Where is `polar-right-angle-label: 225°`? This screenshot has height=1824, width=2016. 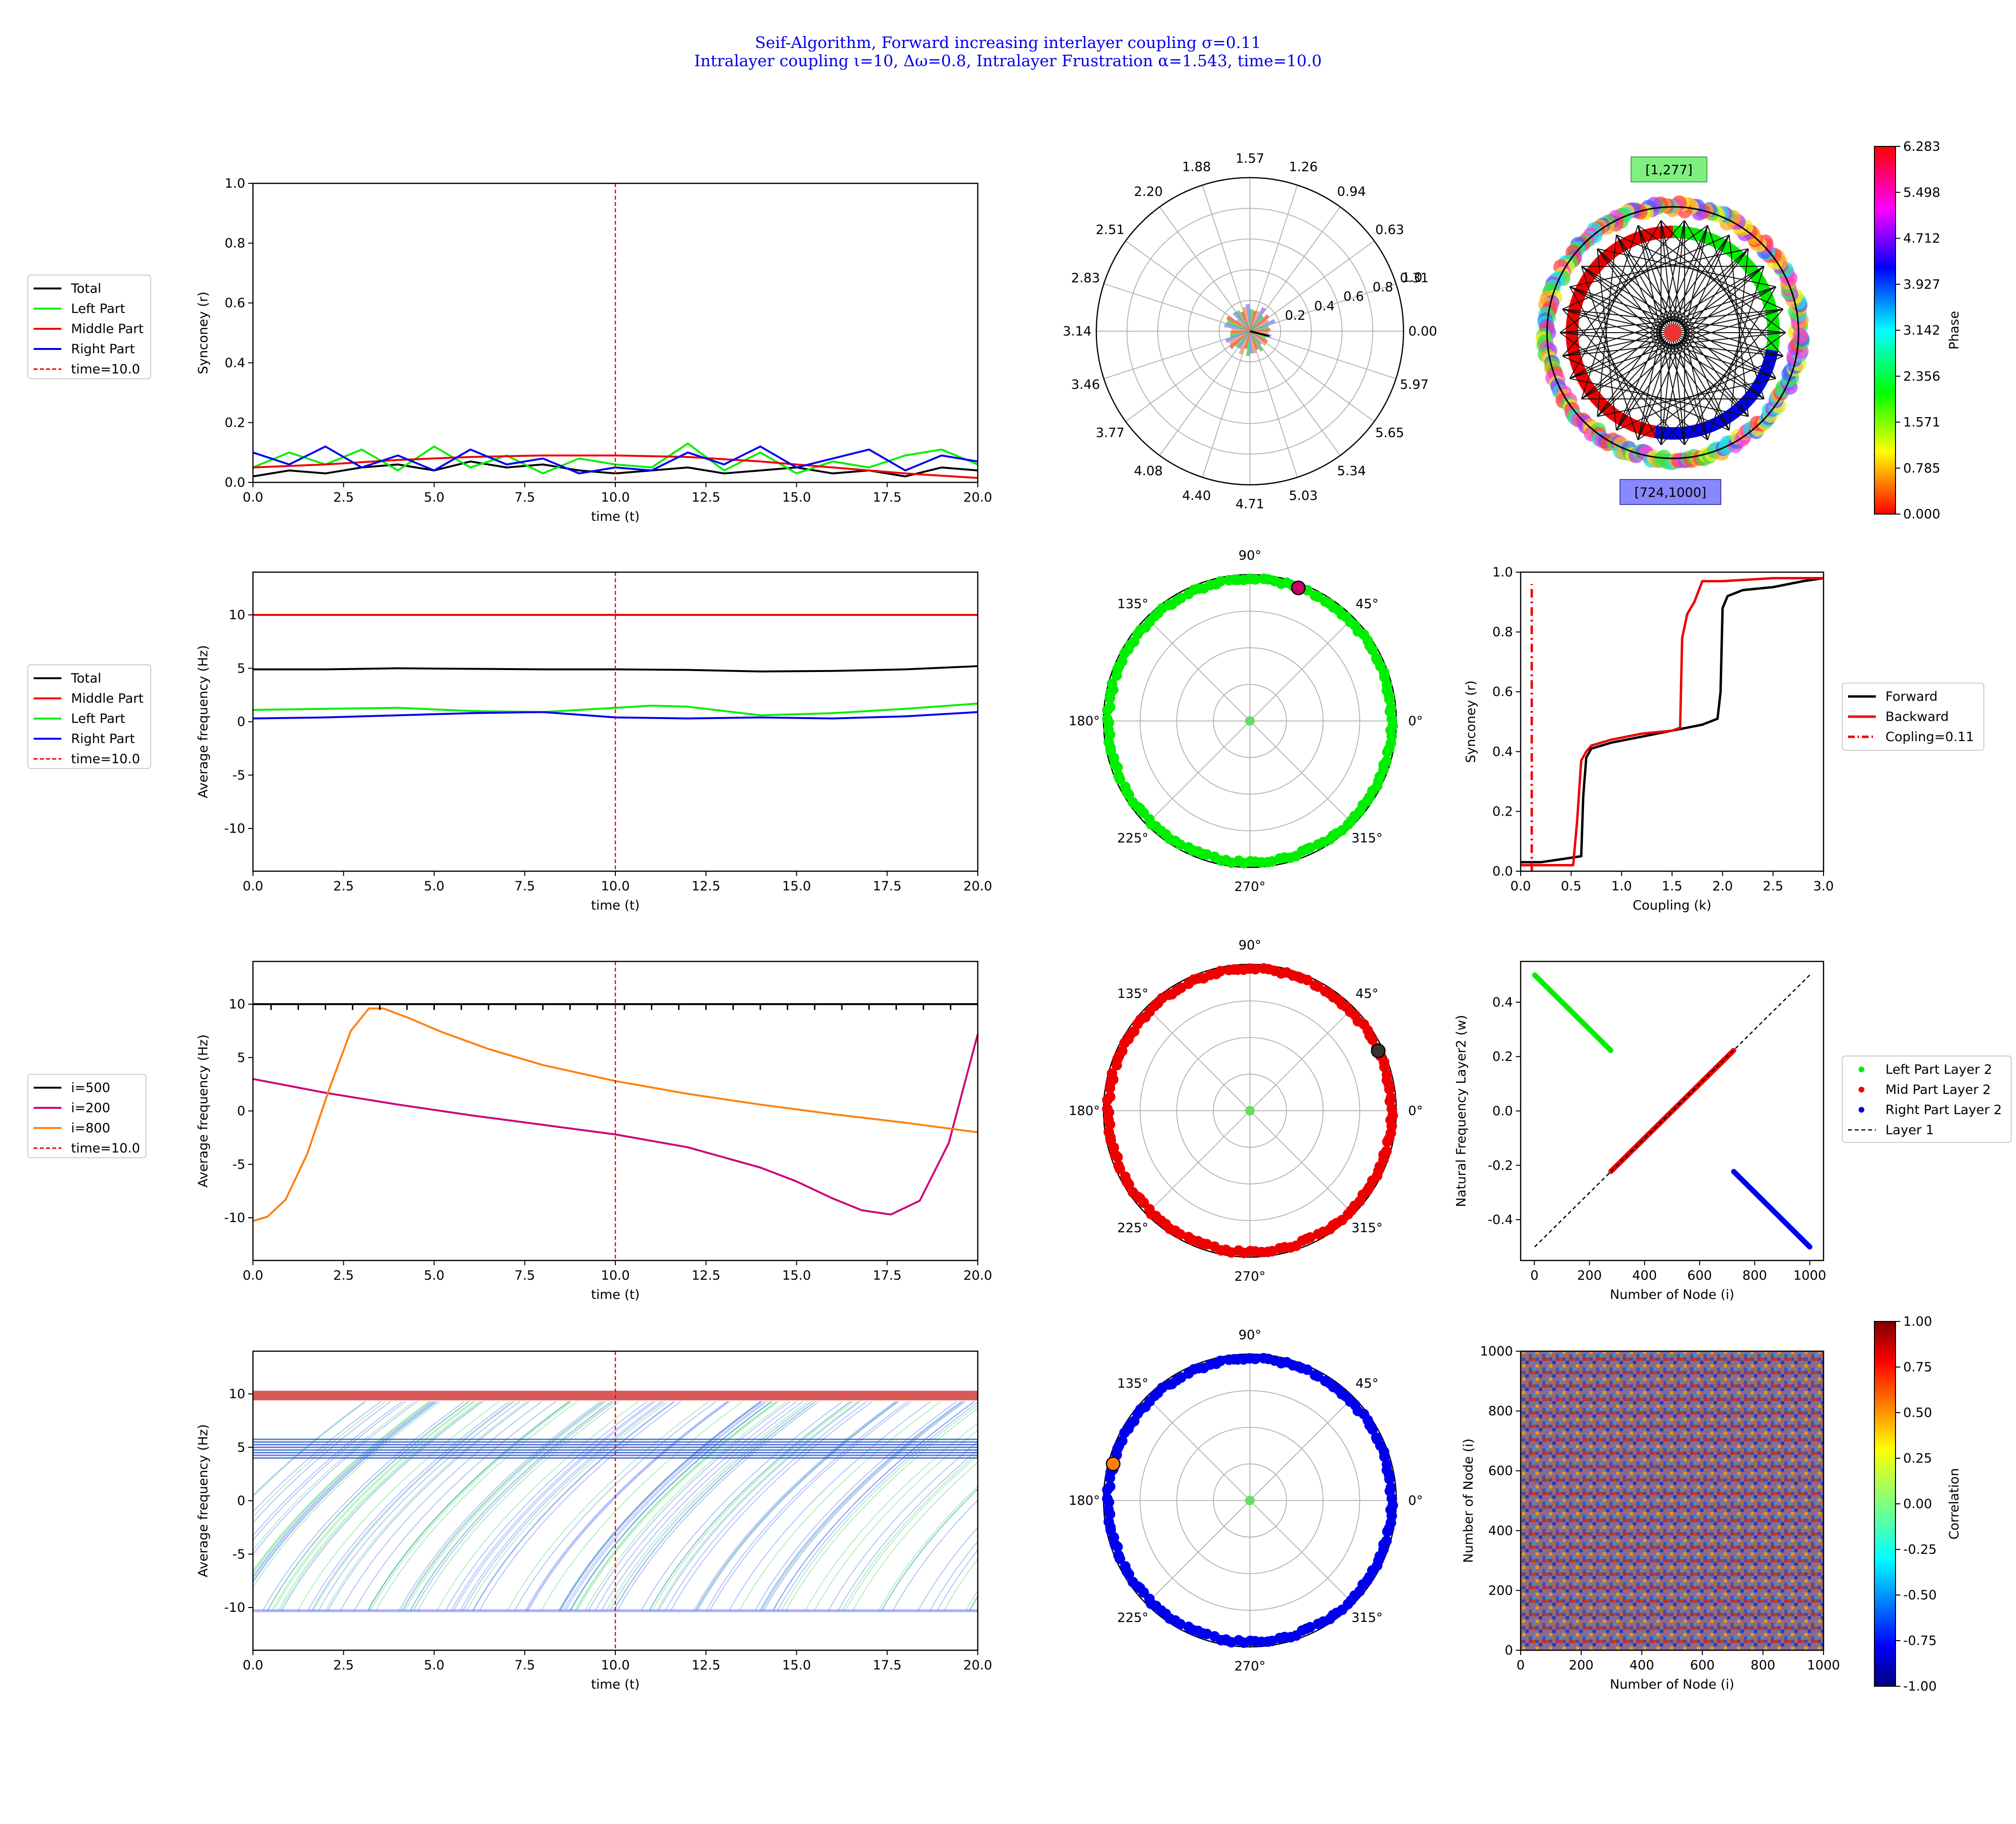 polar-right-angle-label: 225° is located at coordinates (1133, 1617).